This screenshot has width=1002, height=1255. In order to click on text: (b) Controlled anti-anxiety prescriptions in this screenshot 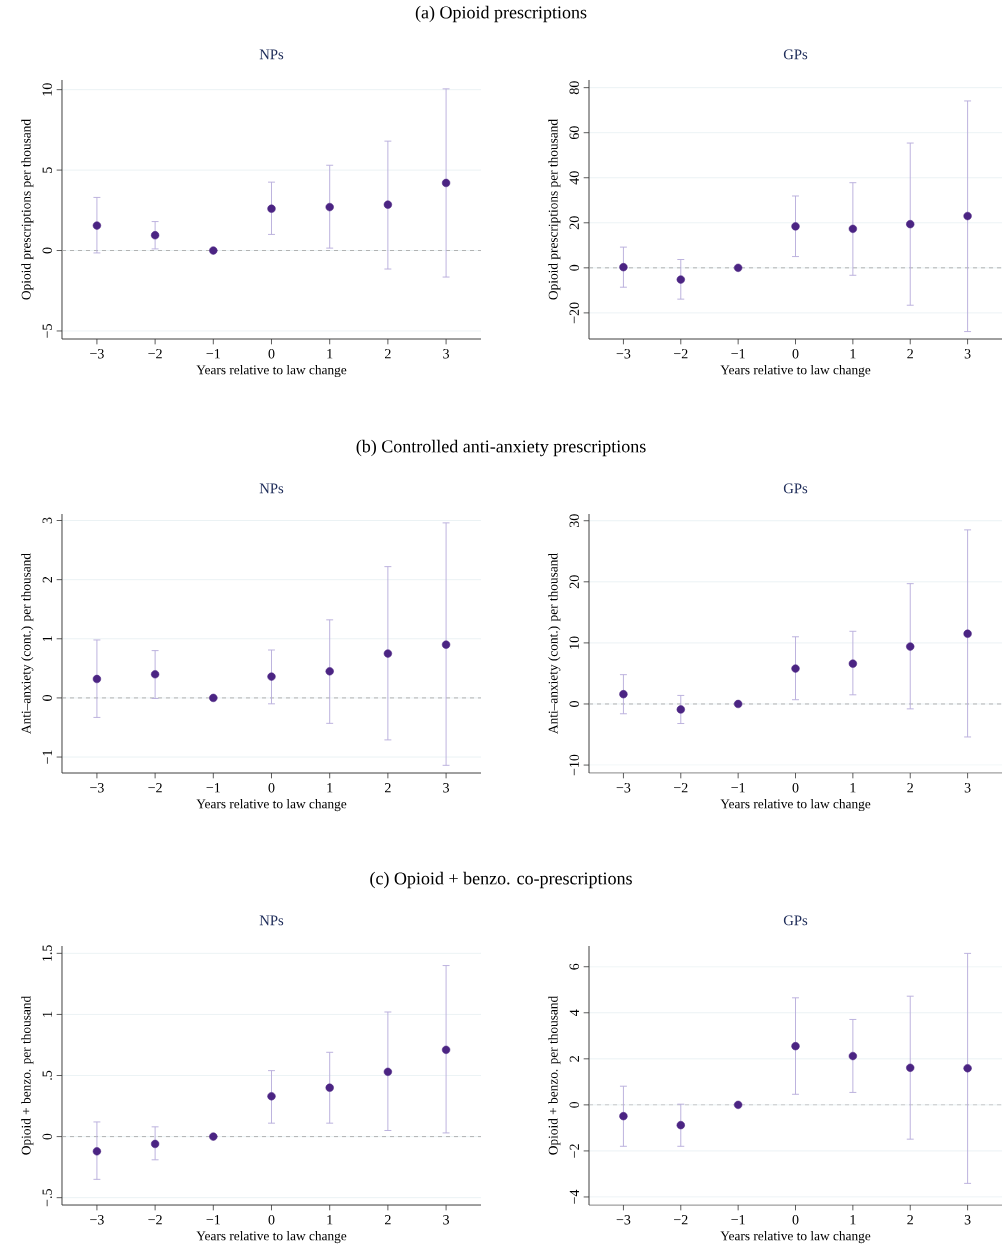, I will do `click(501, 448)`.